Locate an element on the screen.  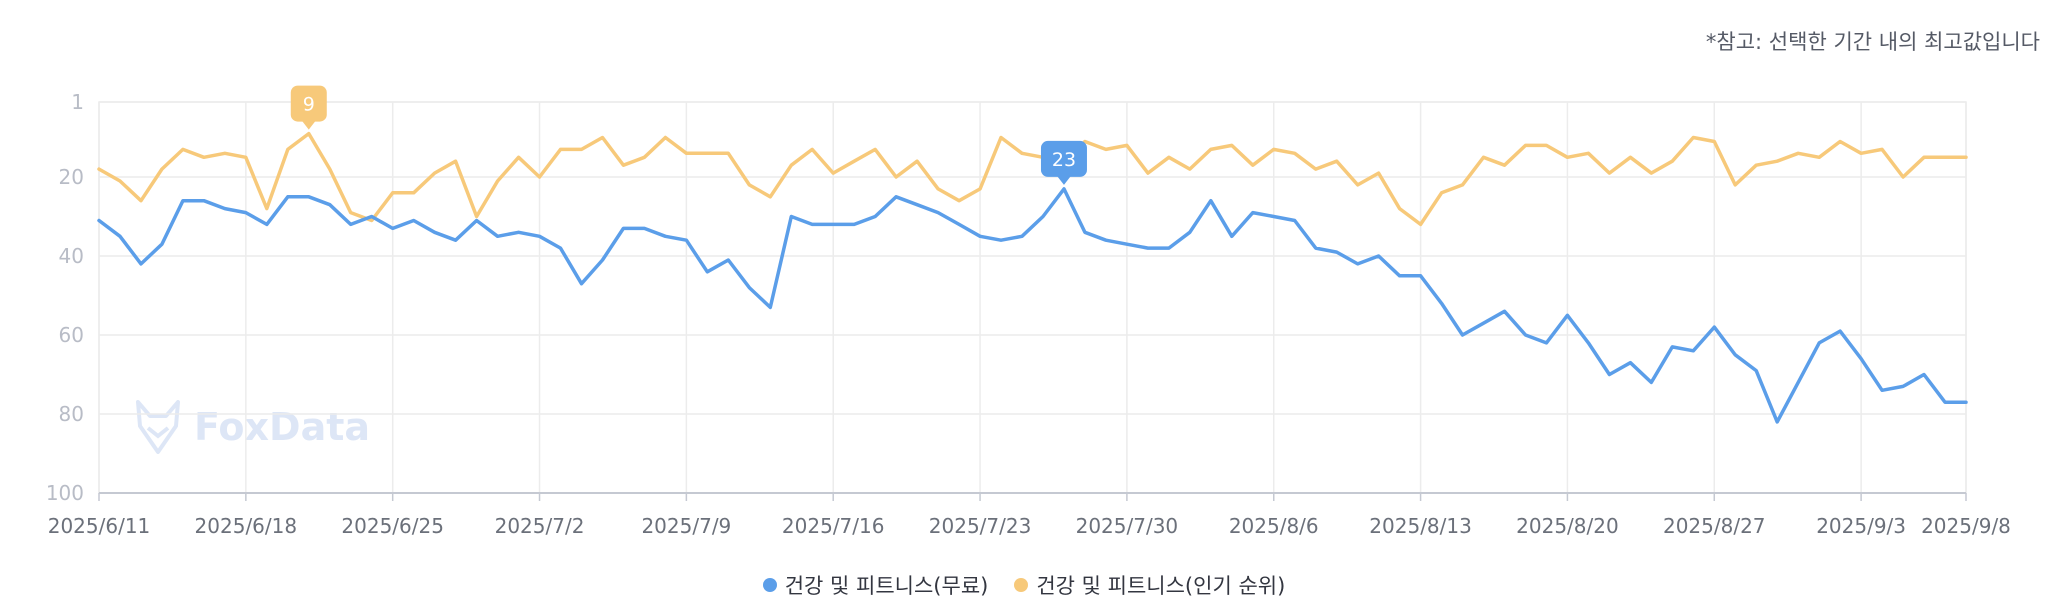
x-tick-label: 2025/7/23 is located at coordinates (980, 526).